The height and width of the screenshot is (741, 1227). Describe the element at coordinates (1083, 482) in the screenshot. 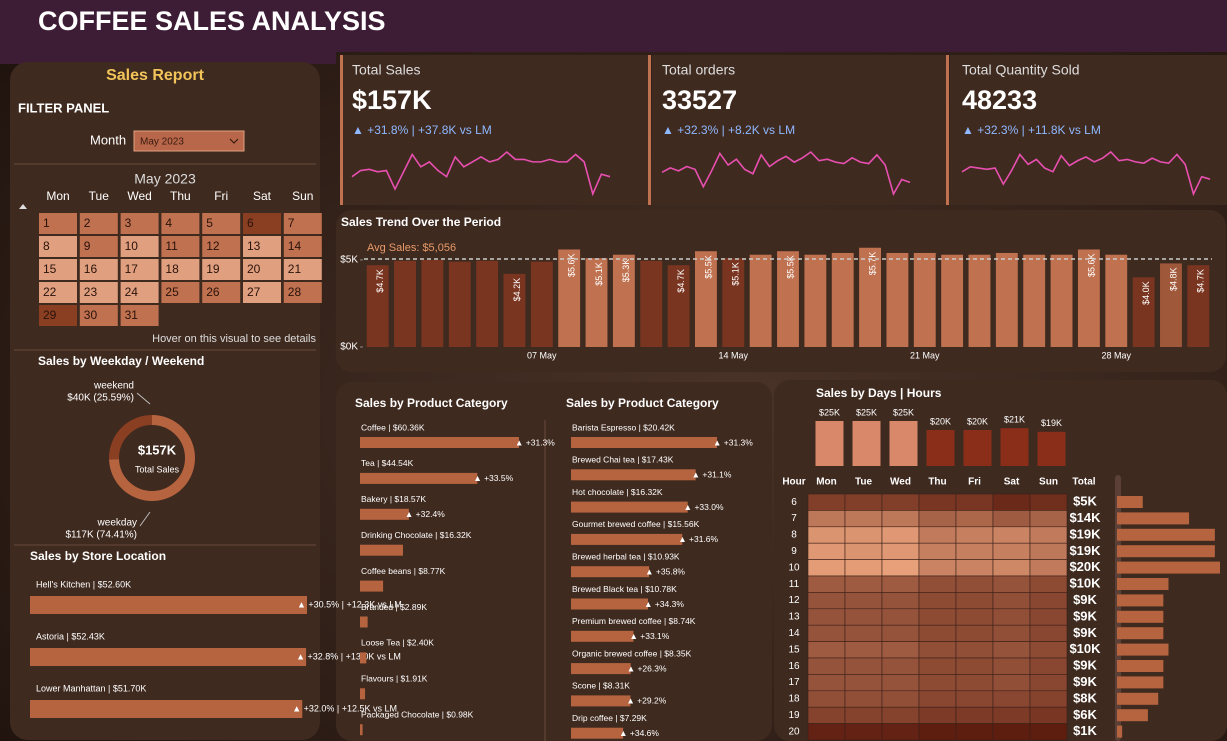

I see `column-header: Total` at that location.